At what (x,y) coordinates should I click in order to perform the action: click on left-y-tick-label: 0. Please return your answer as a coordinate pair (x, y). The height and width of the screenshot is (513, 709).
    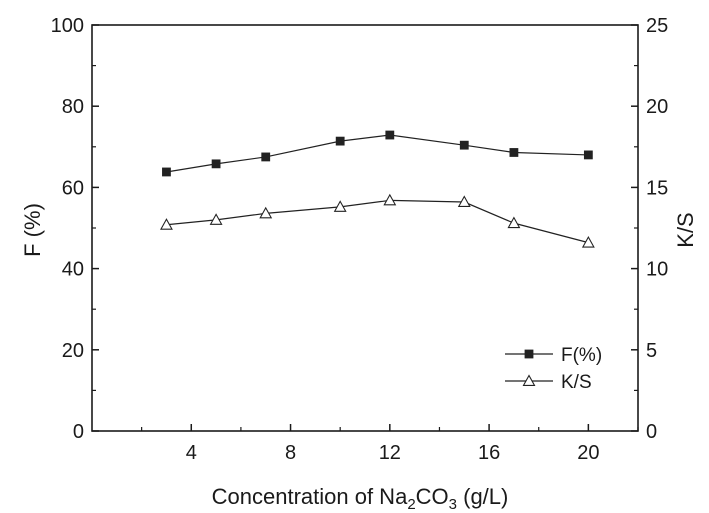
    Looking at the image, I should click on (78, 432).